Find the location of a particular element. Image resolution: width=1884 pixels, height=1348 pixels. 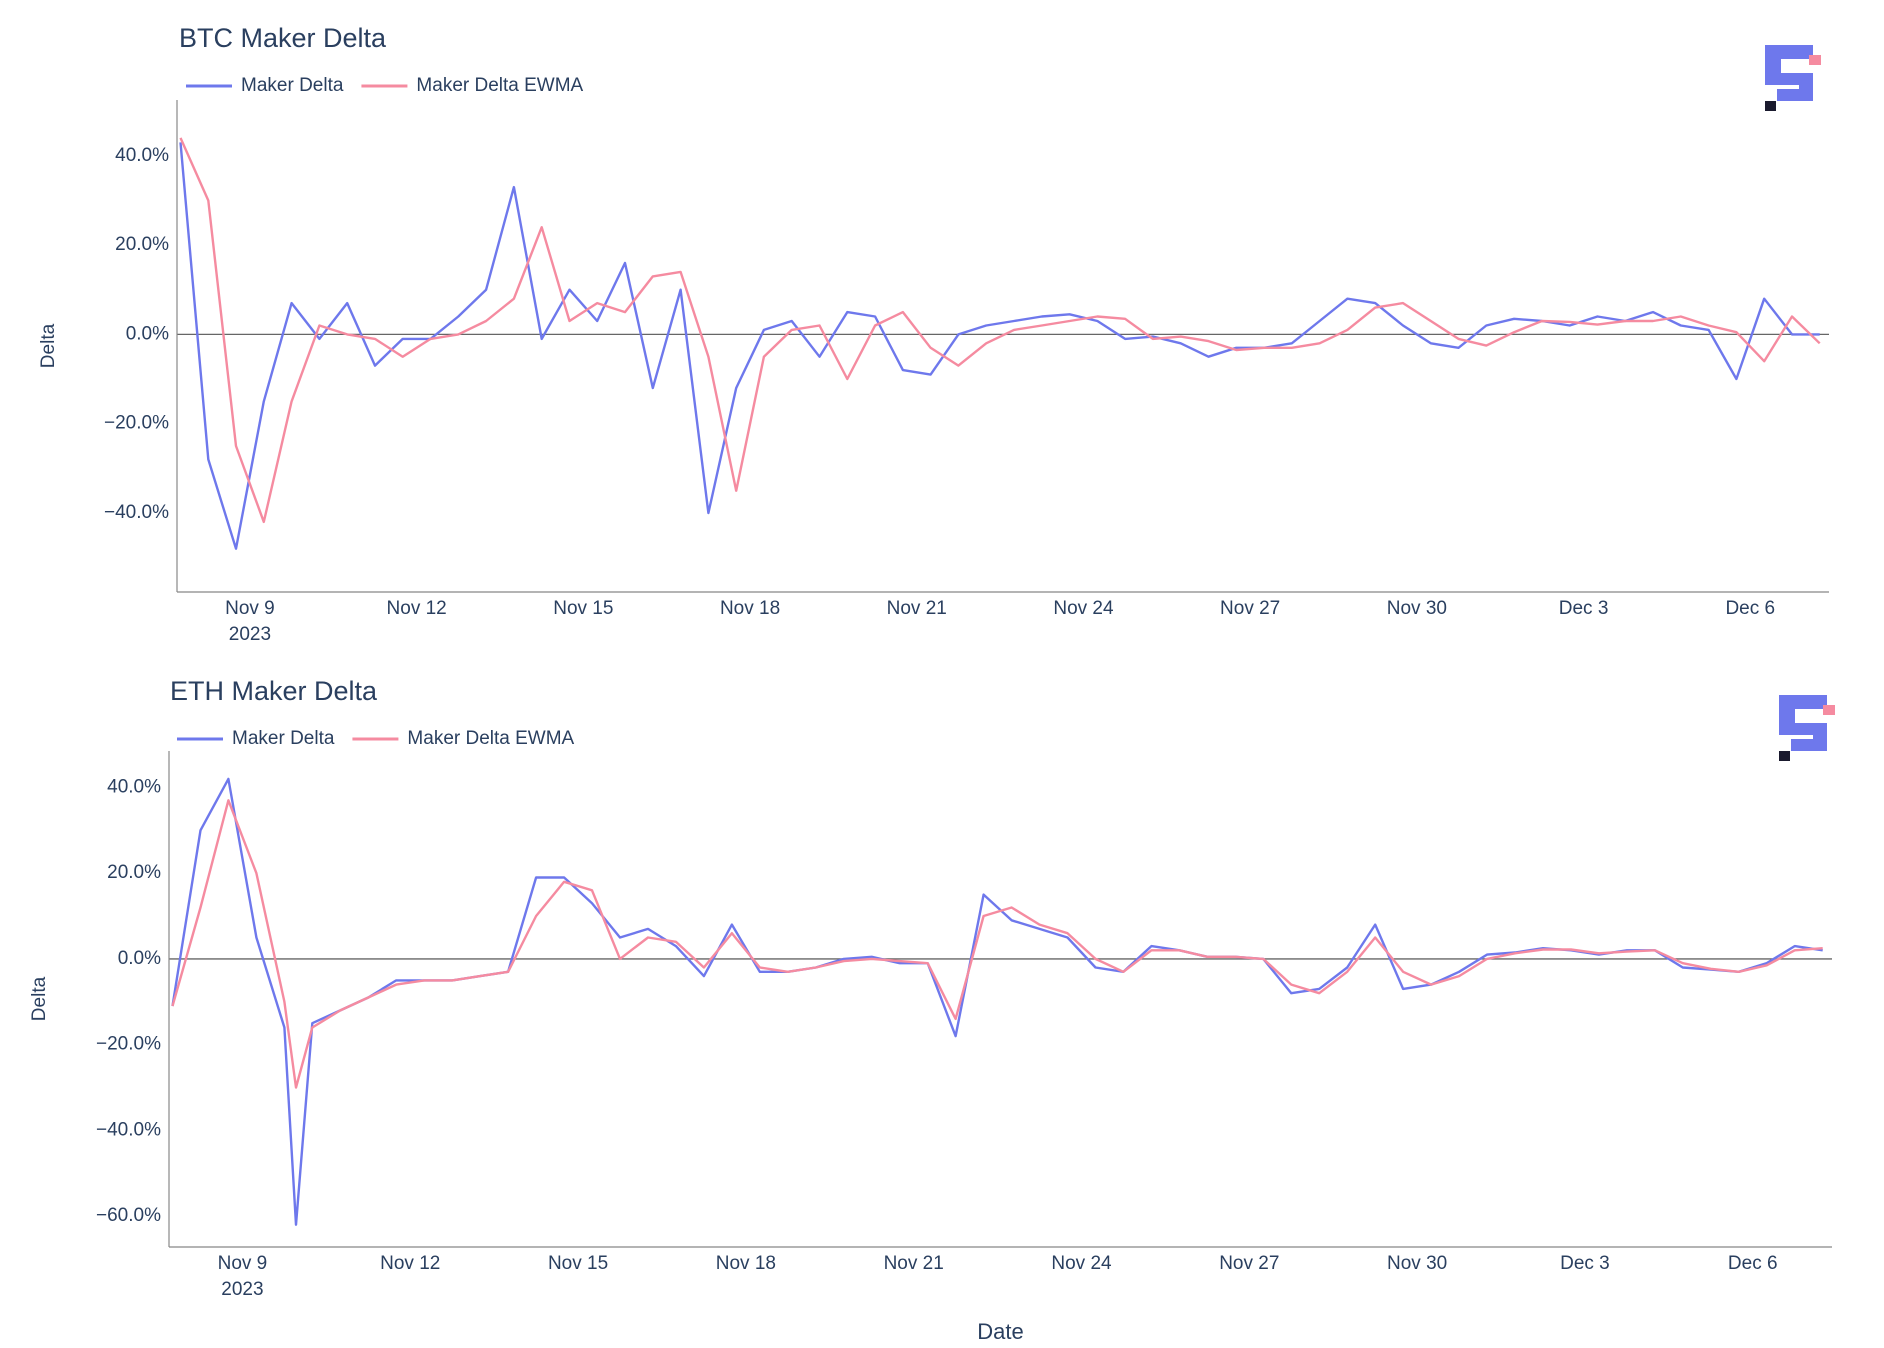

chart-title: BTC Maker Delta is located at coordinates (283, 38).